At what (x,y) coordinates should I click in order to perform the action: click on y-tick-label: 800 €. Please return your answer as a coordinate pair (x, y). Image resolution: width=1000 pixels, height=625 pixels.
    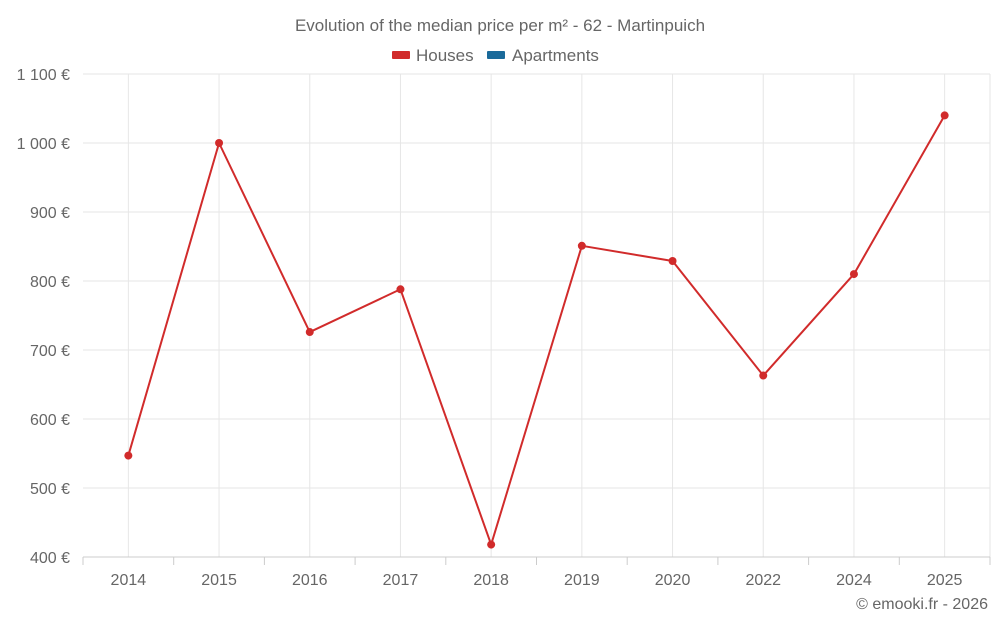
    Looking at the image, I should click on (50, 282).